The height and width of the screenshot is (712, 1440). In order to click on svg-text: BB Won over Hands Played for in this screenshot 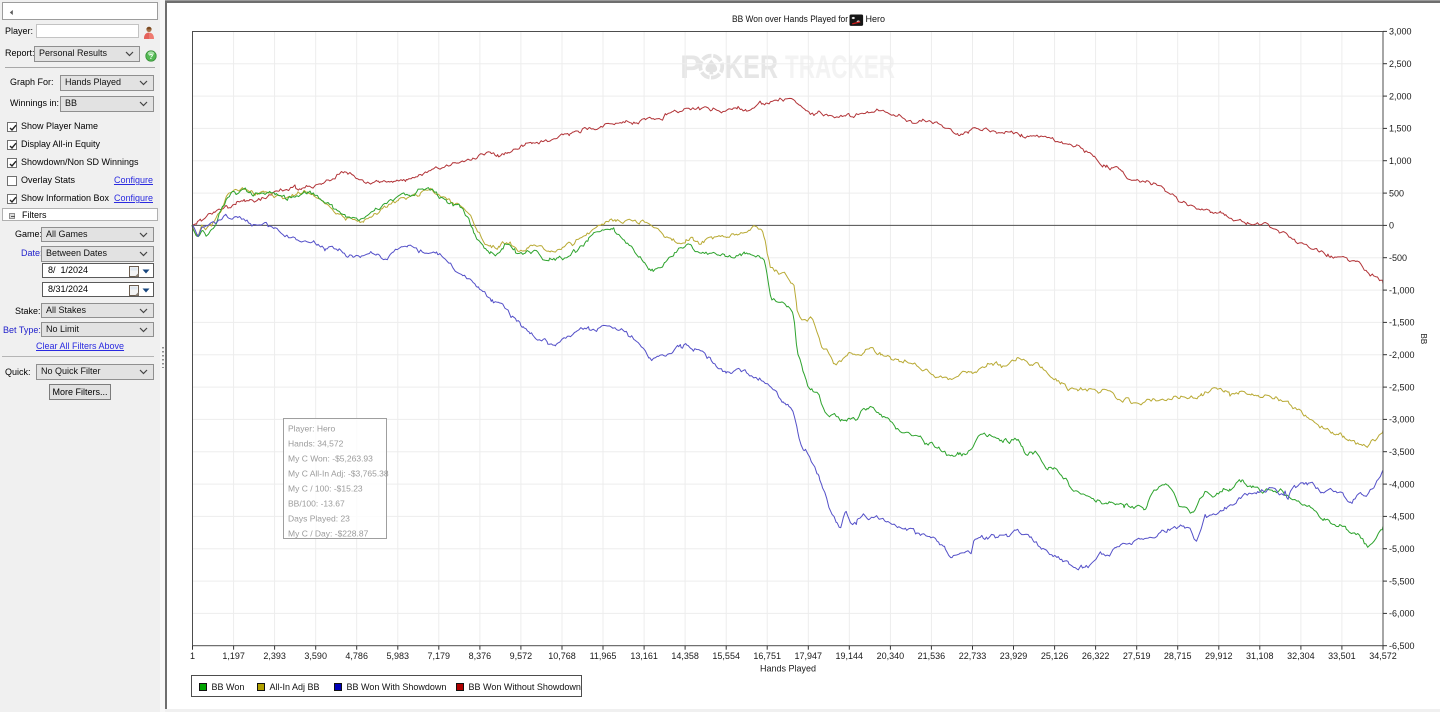, I will do `click(790, 19)`.